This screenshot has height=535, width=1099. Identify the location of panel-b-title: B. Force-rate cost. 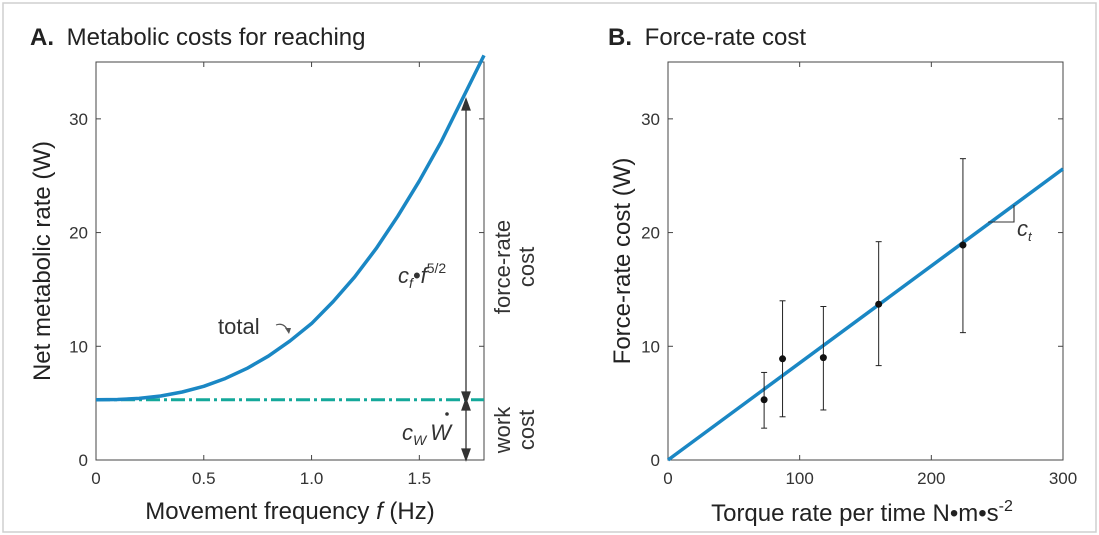
(707, 37).